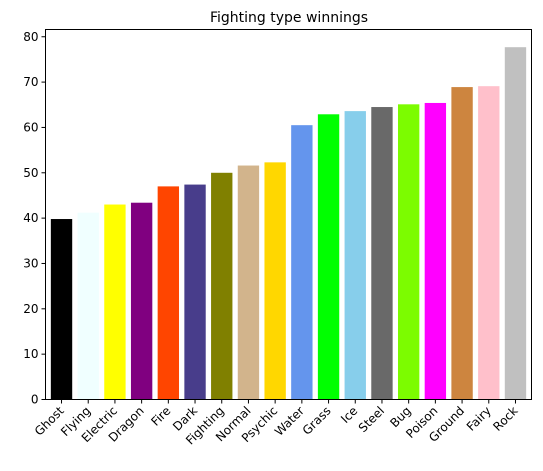  Describe the element at coordinates (302, 262) in the screenshot. I see `bar-water` at that location.